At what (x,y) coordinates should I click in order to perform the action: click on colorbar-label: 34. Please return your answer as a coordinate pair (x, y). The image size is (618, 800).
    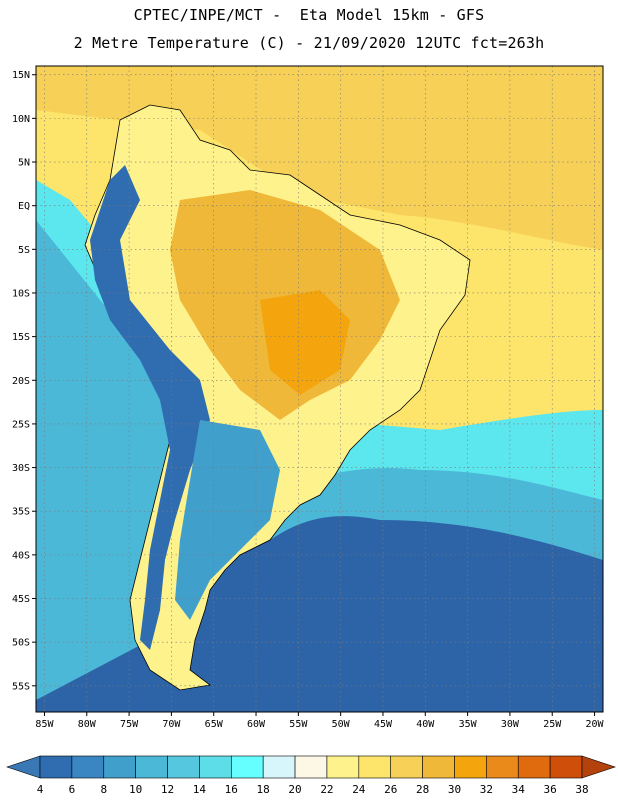
    Looking at the image, I should click on (519, 789).